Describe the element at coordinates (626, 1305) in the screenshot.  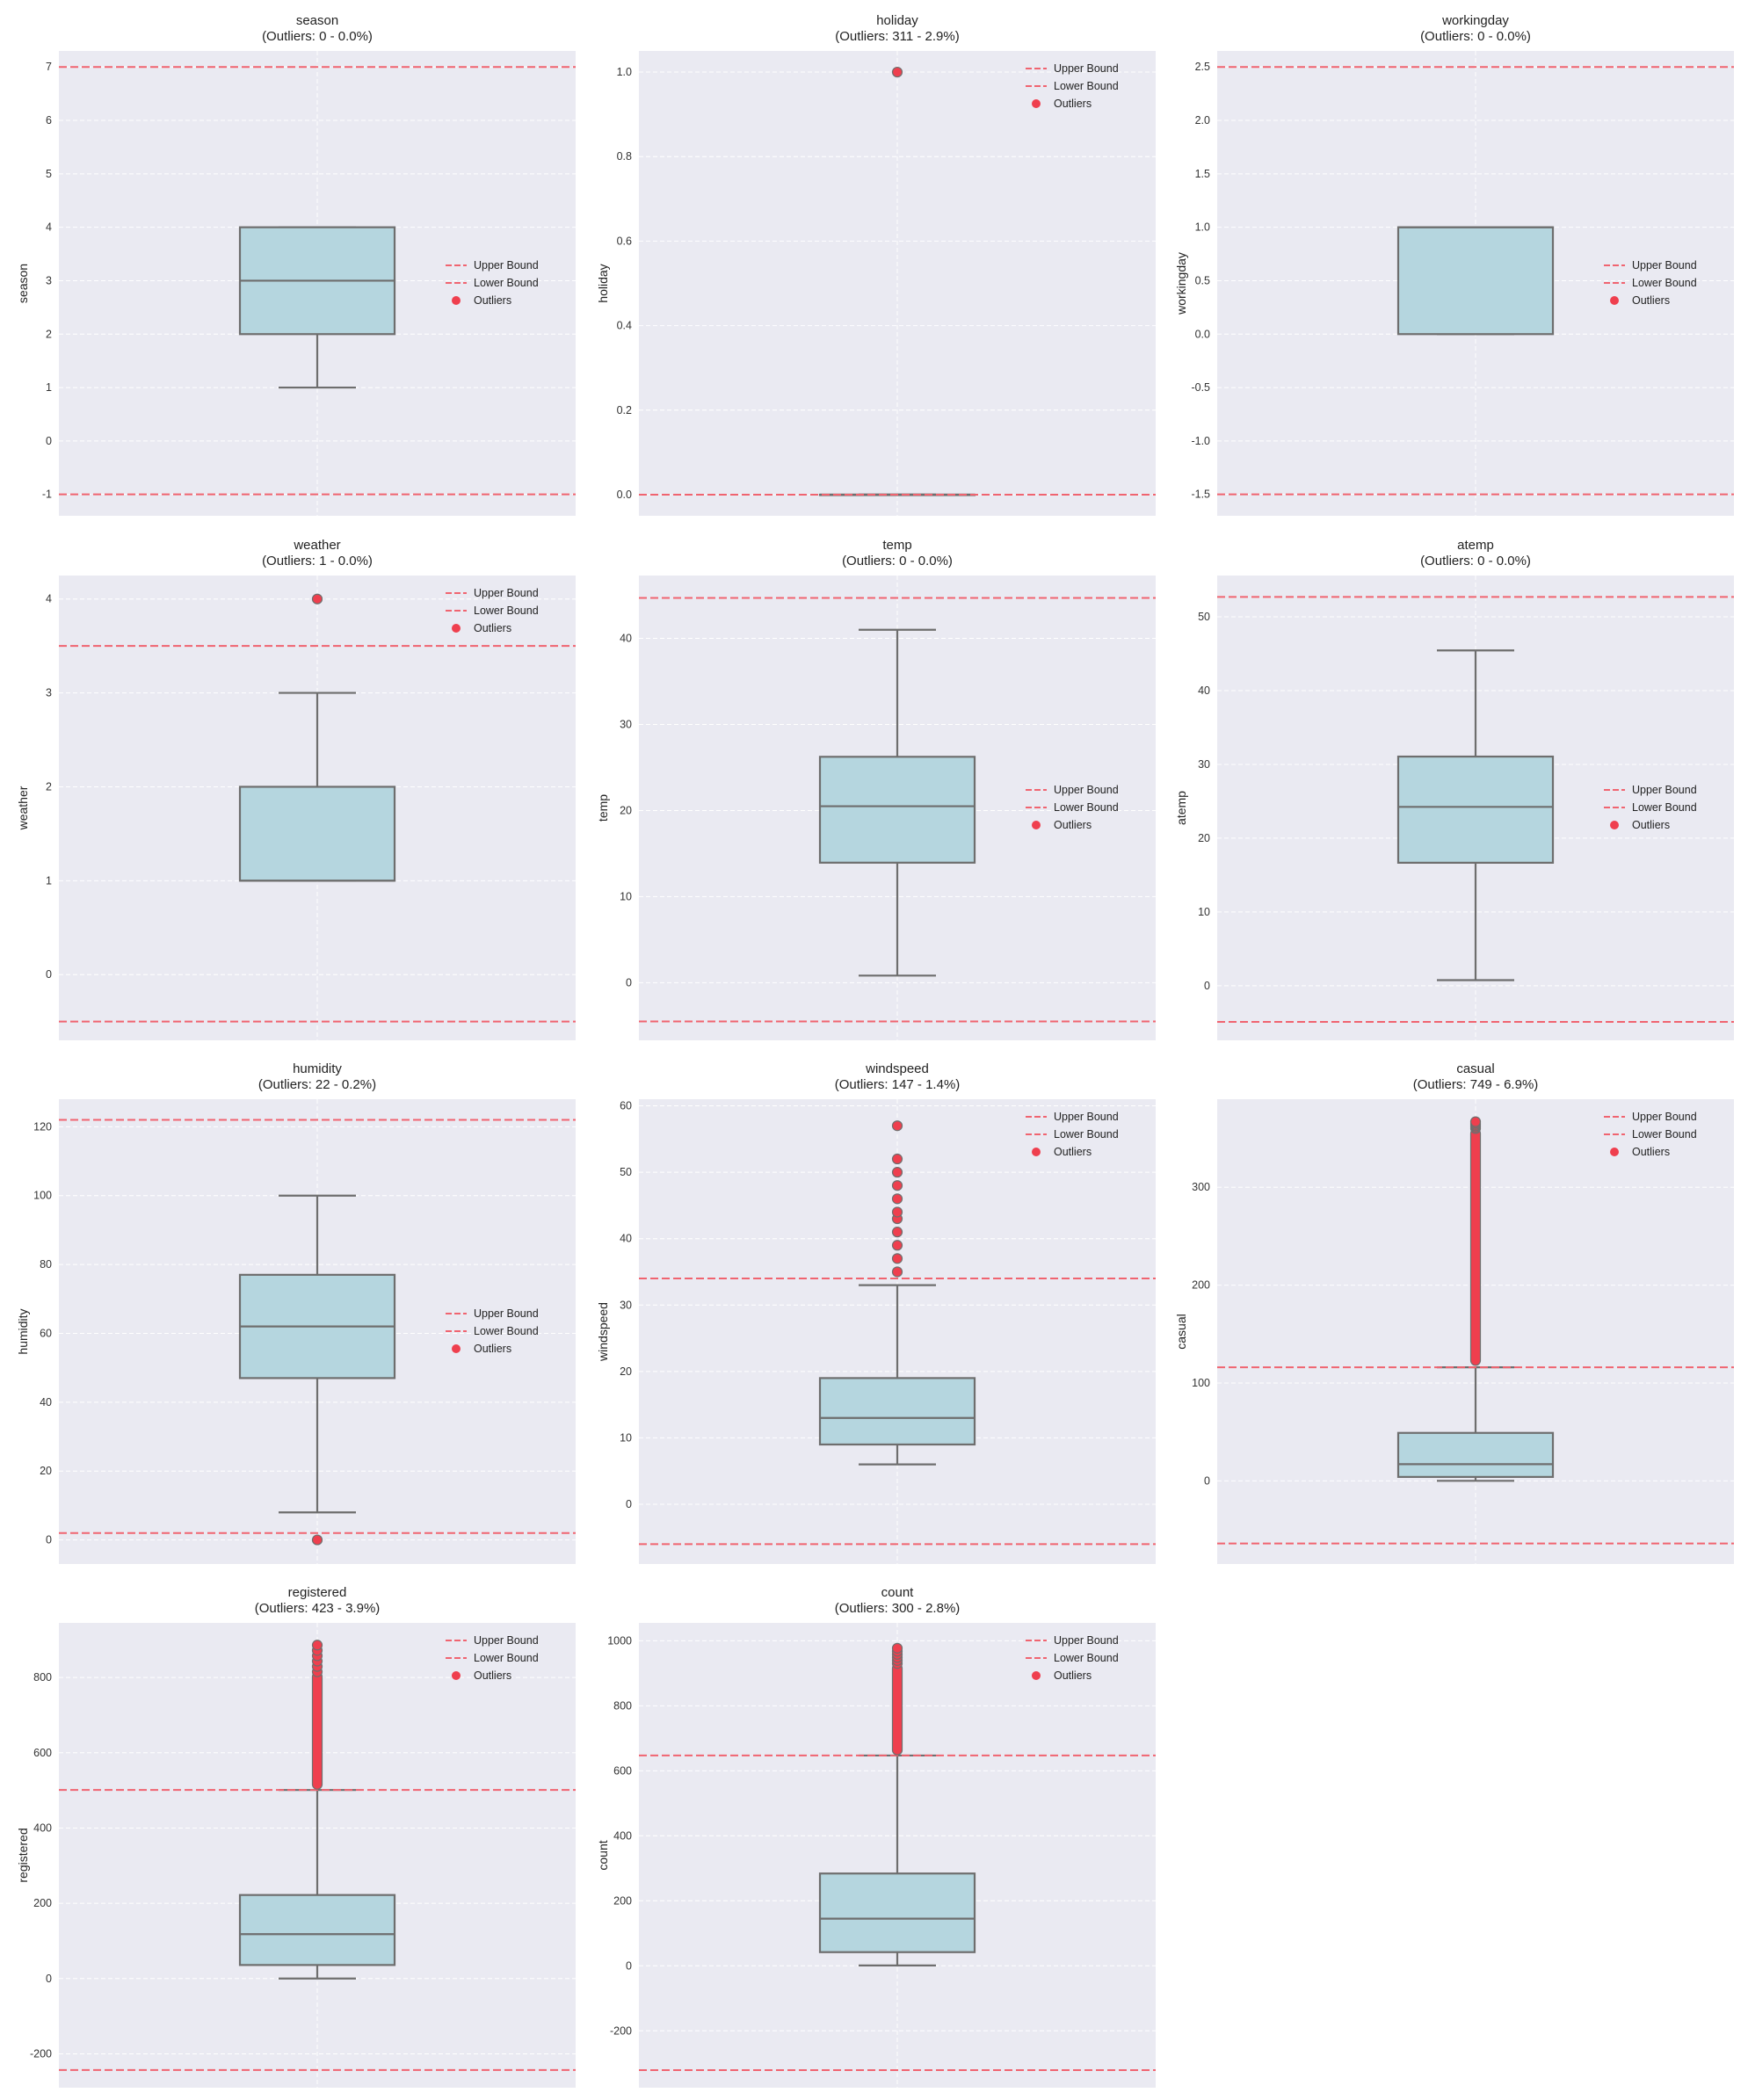
I see `y-tick-label: 30` at that location.